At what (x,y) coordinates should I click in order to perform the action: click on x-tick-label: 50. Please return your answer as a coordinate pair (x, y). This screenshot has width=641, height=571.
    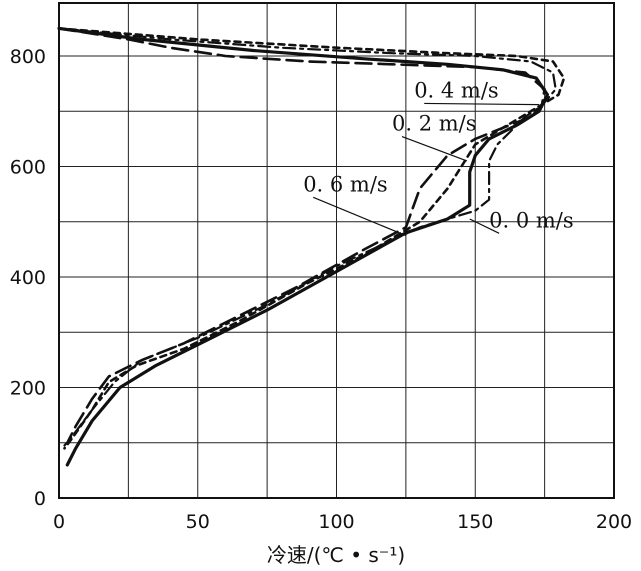
    Looking at the image, I should click on (198, 522).